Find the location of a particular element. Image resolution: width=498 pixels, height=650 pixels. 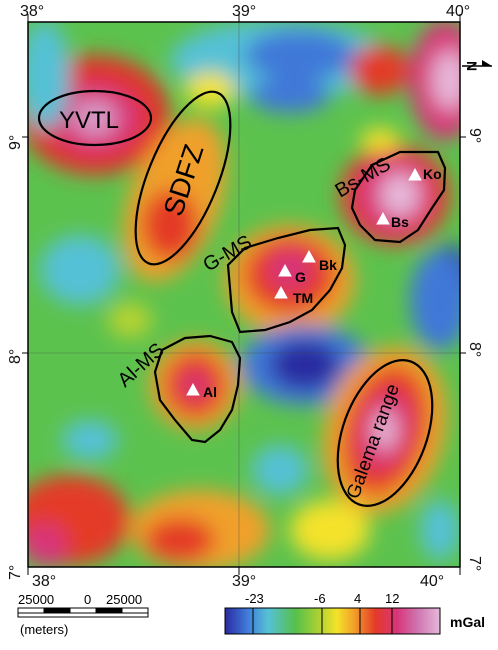

galema-outline is located at coordinates (385, 433).